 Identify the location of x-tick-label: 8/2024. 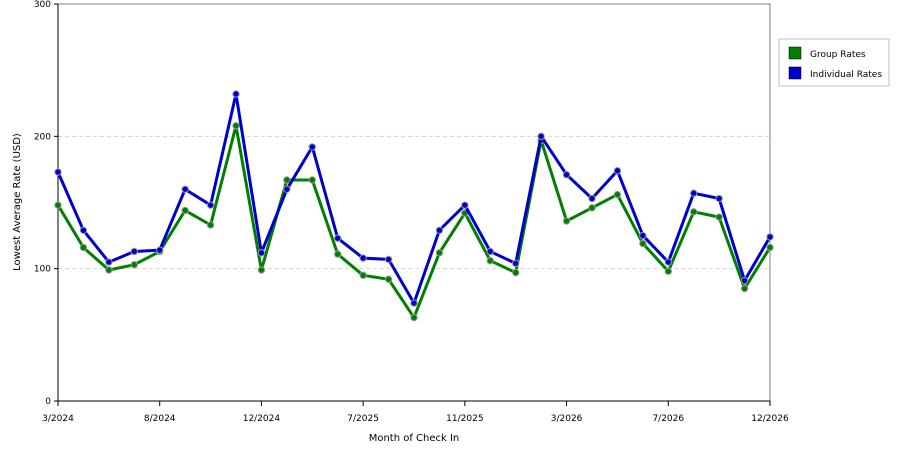
(160, 419).